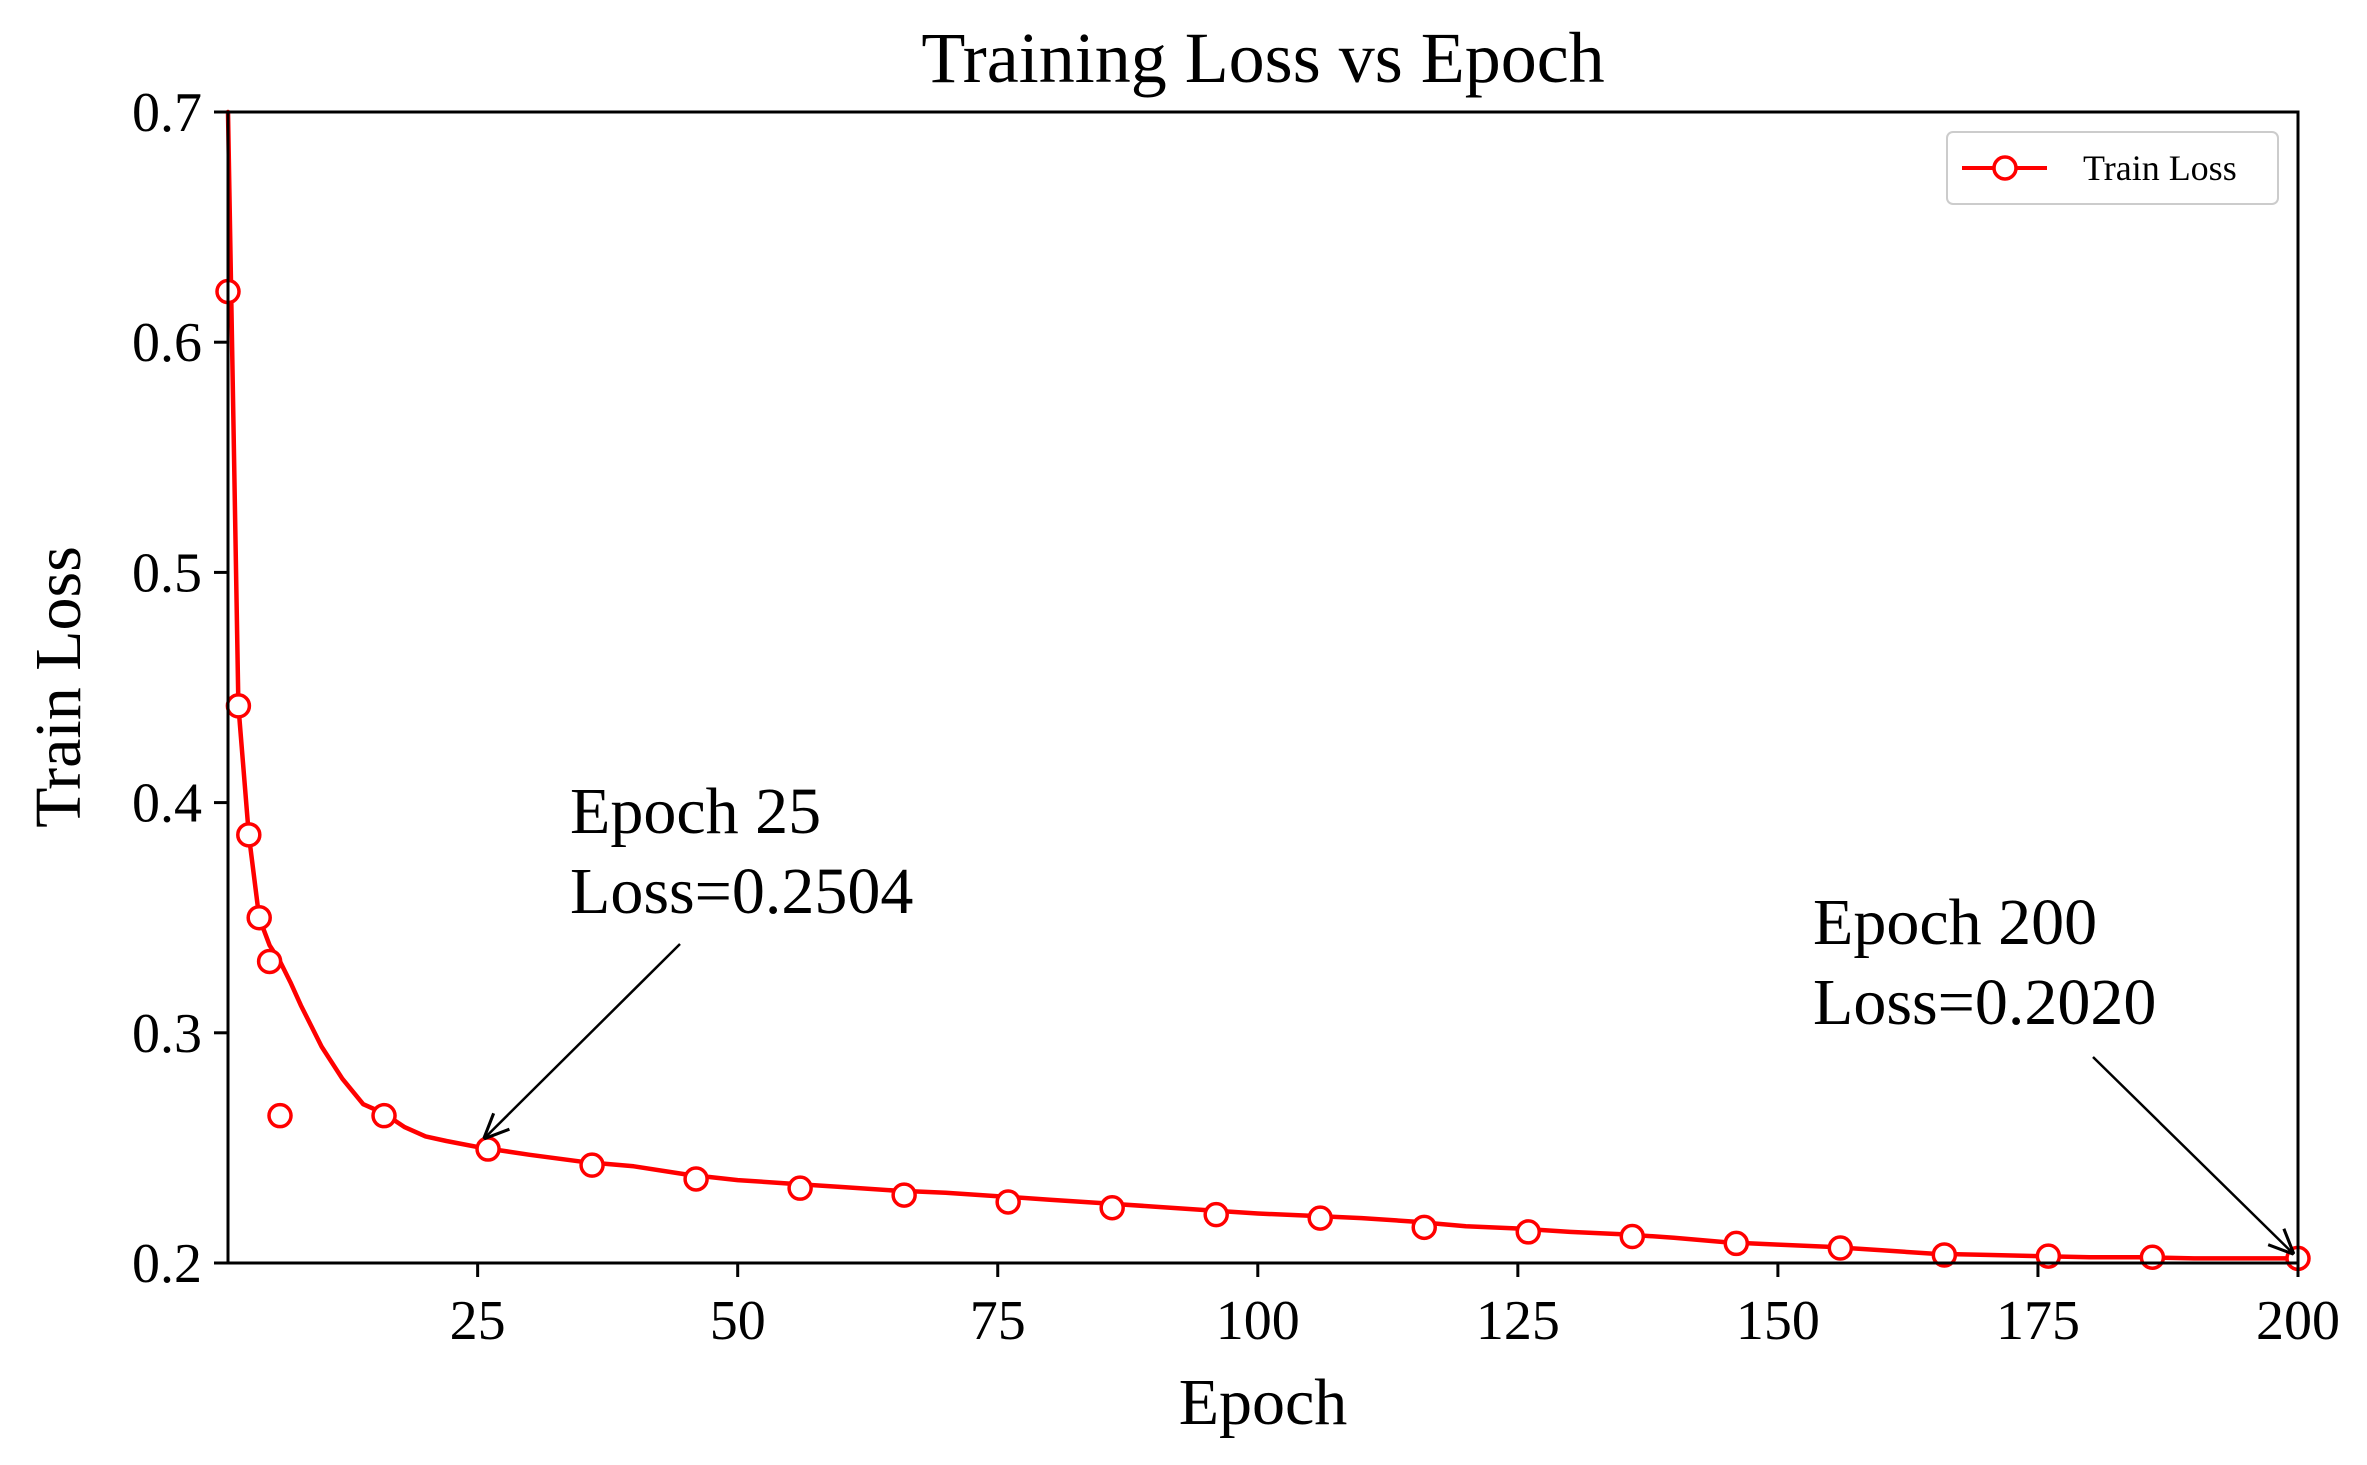 The width and height of the screenshot is (2367, 1465). Describe the element at coordinates (180, 688) in the screenshot. I see `y-axis: 0.2 0.3 0.4 0.5 0.6 0.7` at that location.